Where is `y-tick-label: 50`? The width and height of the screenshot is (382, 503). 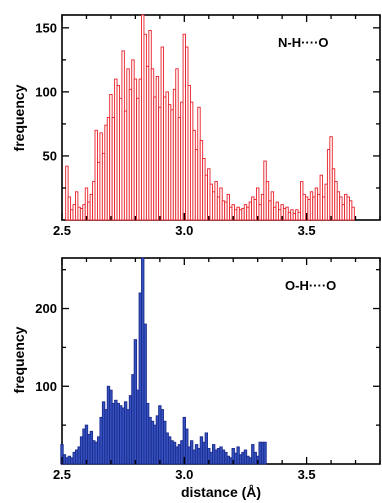
y-tick-label: 50 is located at coordinates (50, 155).